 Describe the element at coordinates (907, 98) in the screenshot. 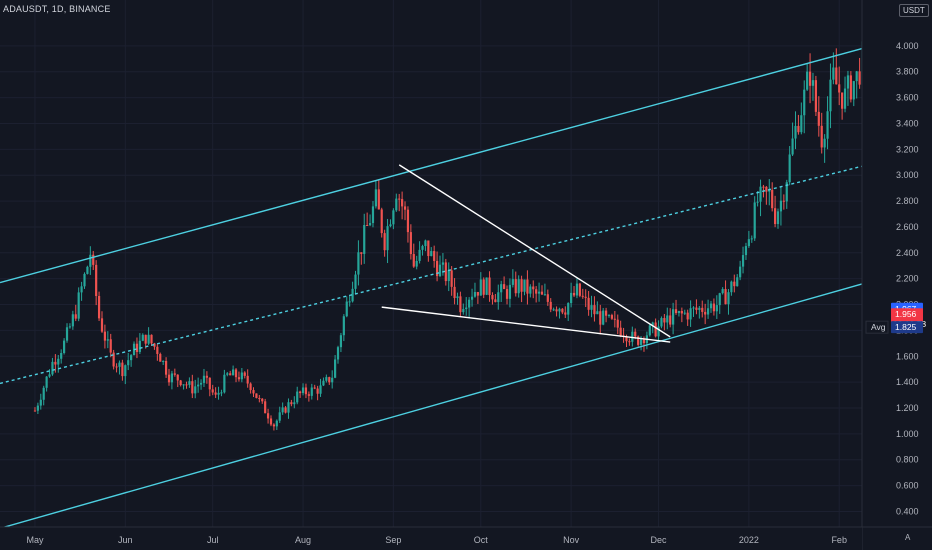

I see `price-tick-label: 3.600` at that location.